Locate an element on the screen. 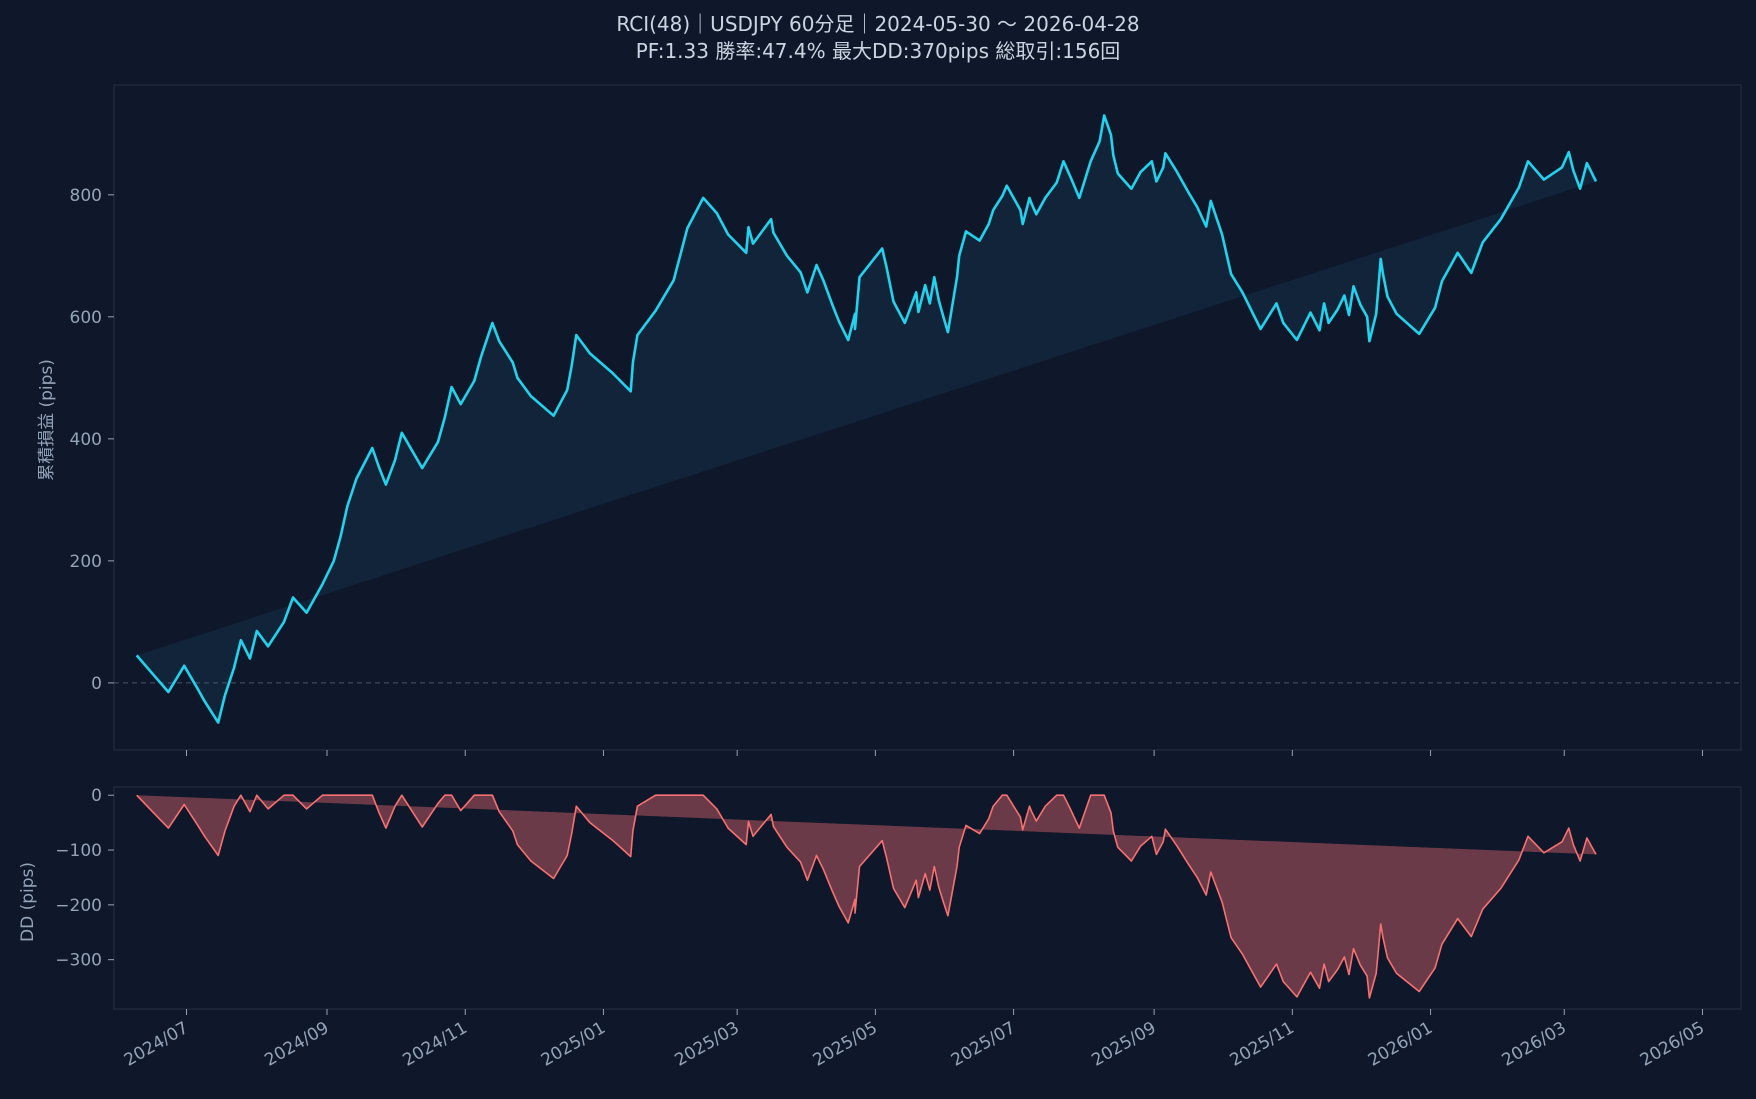 The height and width of the screenshot is (1099, 1756). equity-y-tick-label: 600 is located at coordinates (86, 318).